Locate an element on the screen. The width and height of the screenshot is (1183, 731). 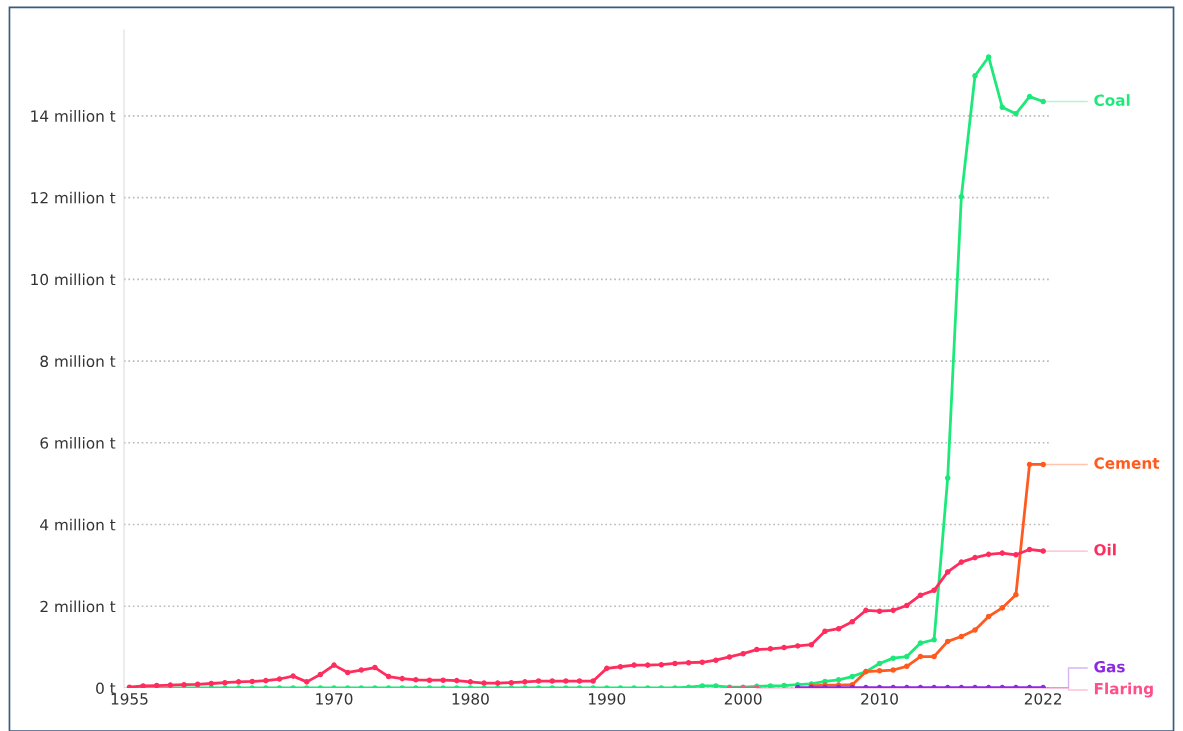
y-tick-label: 14 million t is located at coordinates (73, 116).